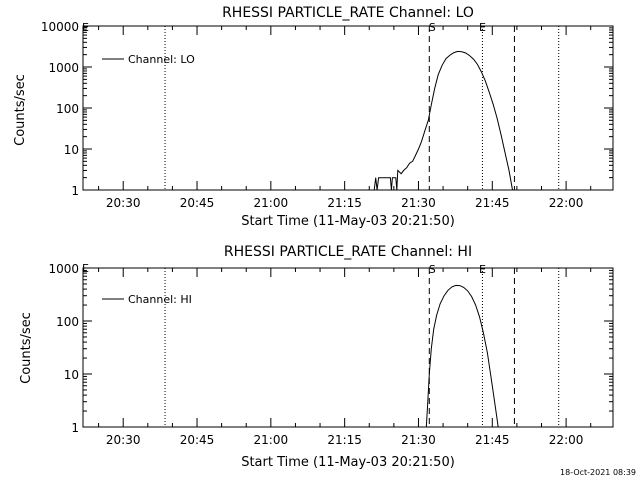  I want to click on legend-label: Channel: HI, so click(160, 299).